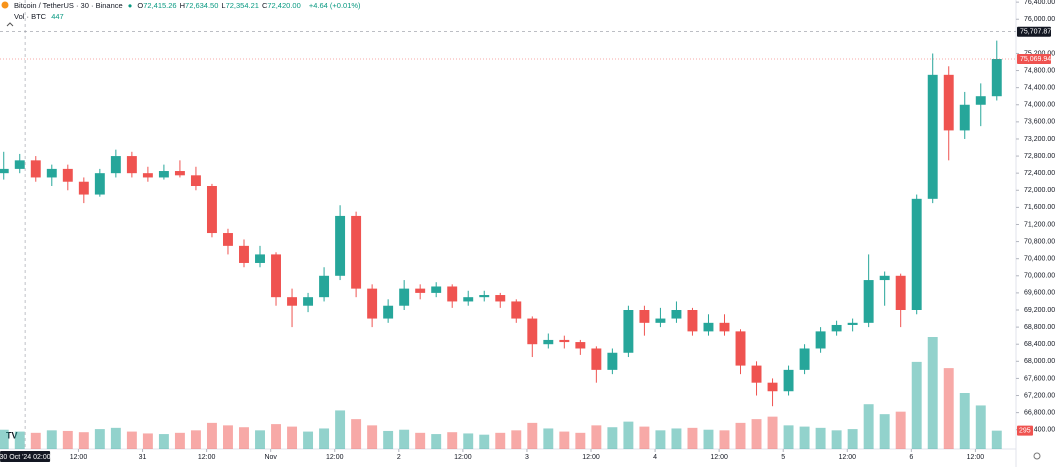 The width and height of the screenshot is (1057, 467). I want to click on y-tick-label: 69,200.00, so click(1039, 310).